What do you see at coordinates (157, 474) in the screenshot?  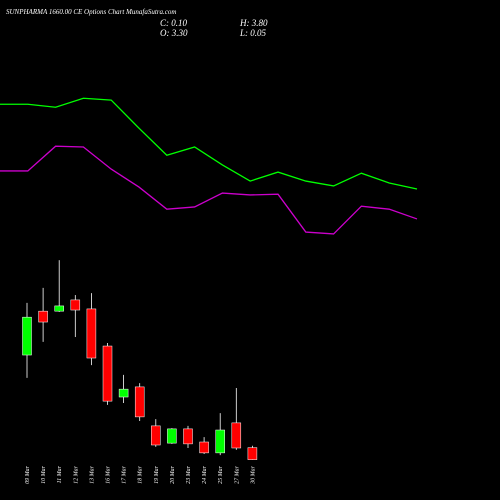 I see `x-tick-label: 19 Mar` at bounding box center [157, 474].